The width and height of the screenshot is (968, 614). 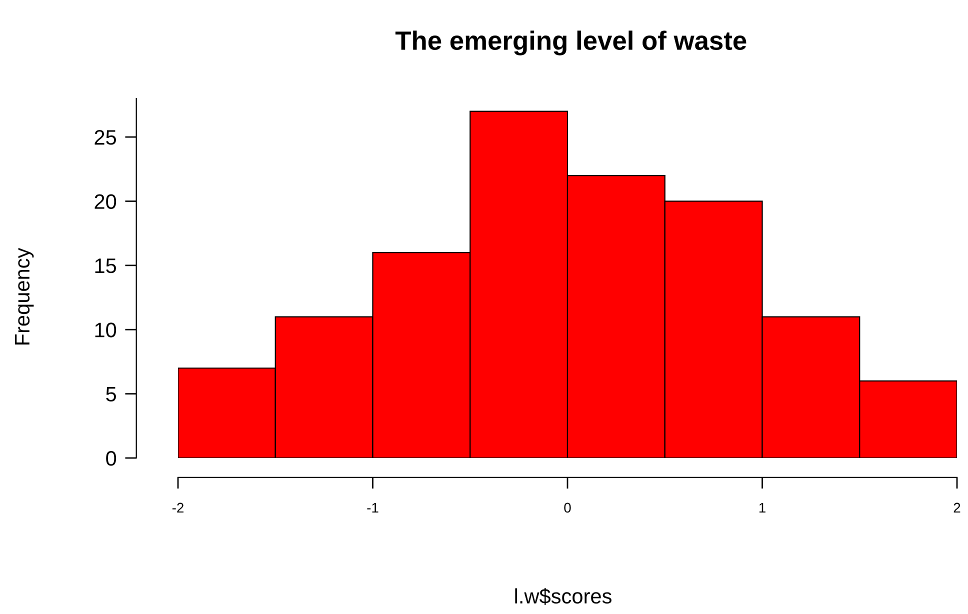 What do you see at coordinates (762, 507) in the screenshot?
I see `x-tick-label: 1` at bounding box center [762, 507].